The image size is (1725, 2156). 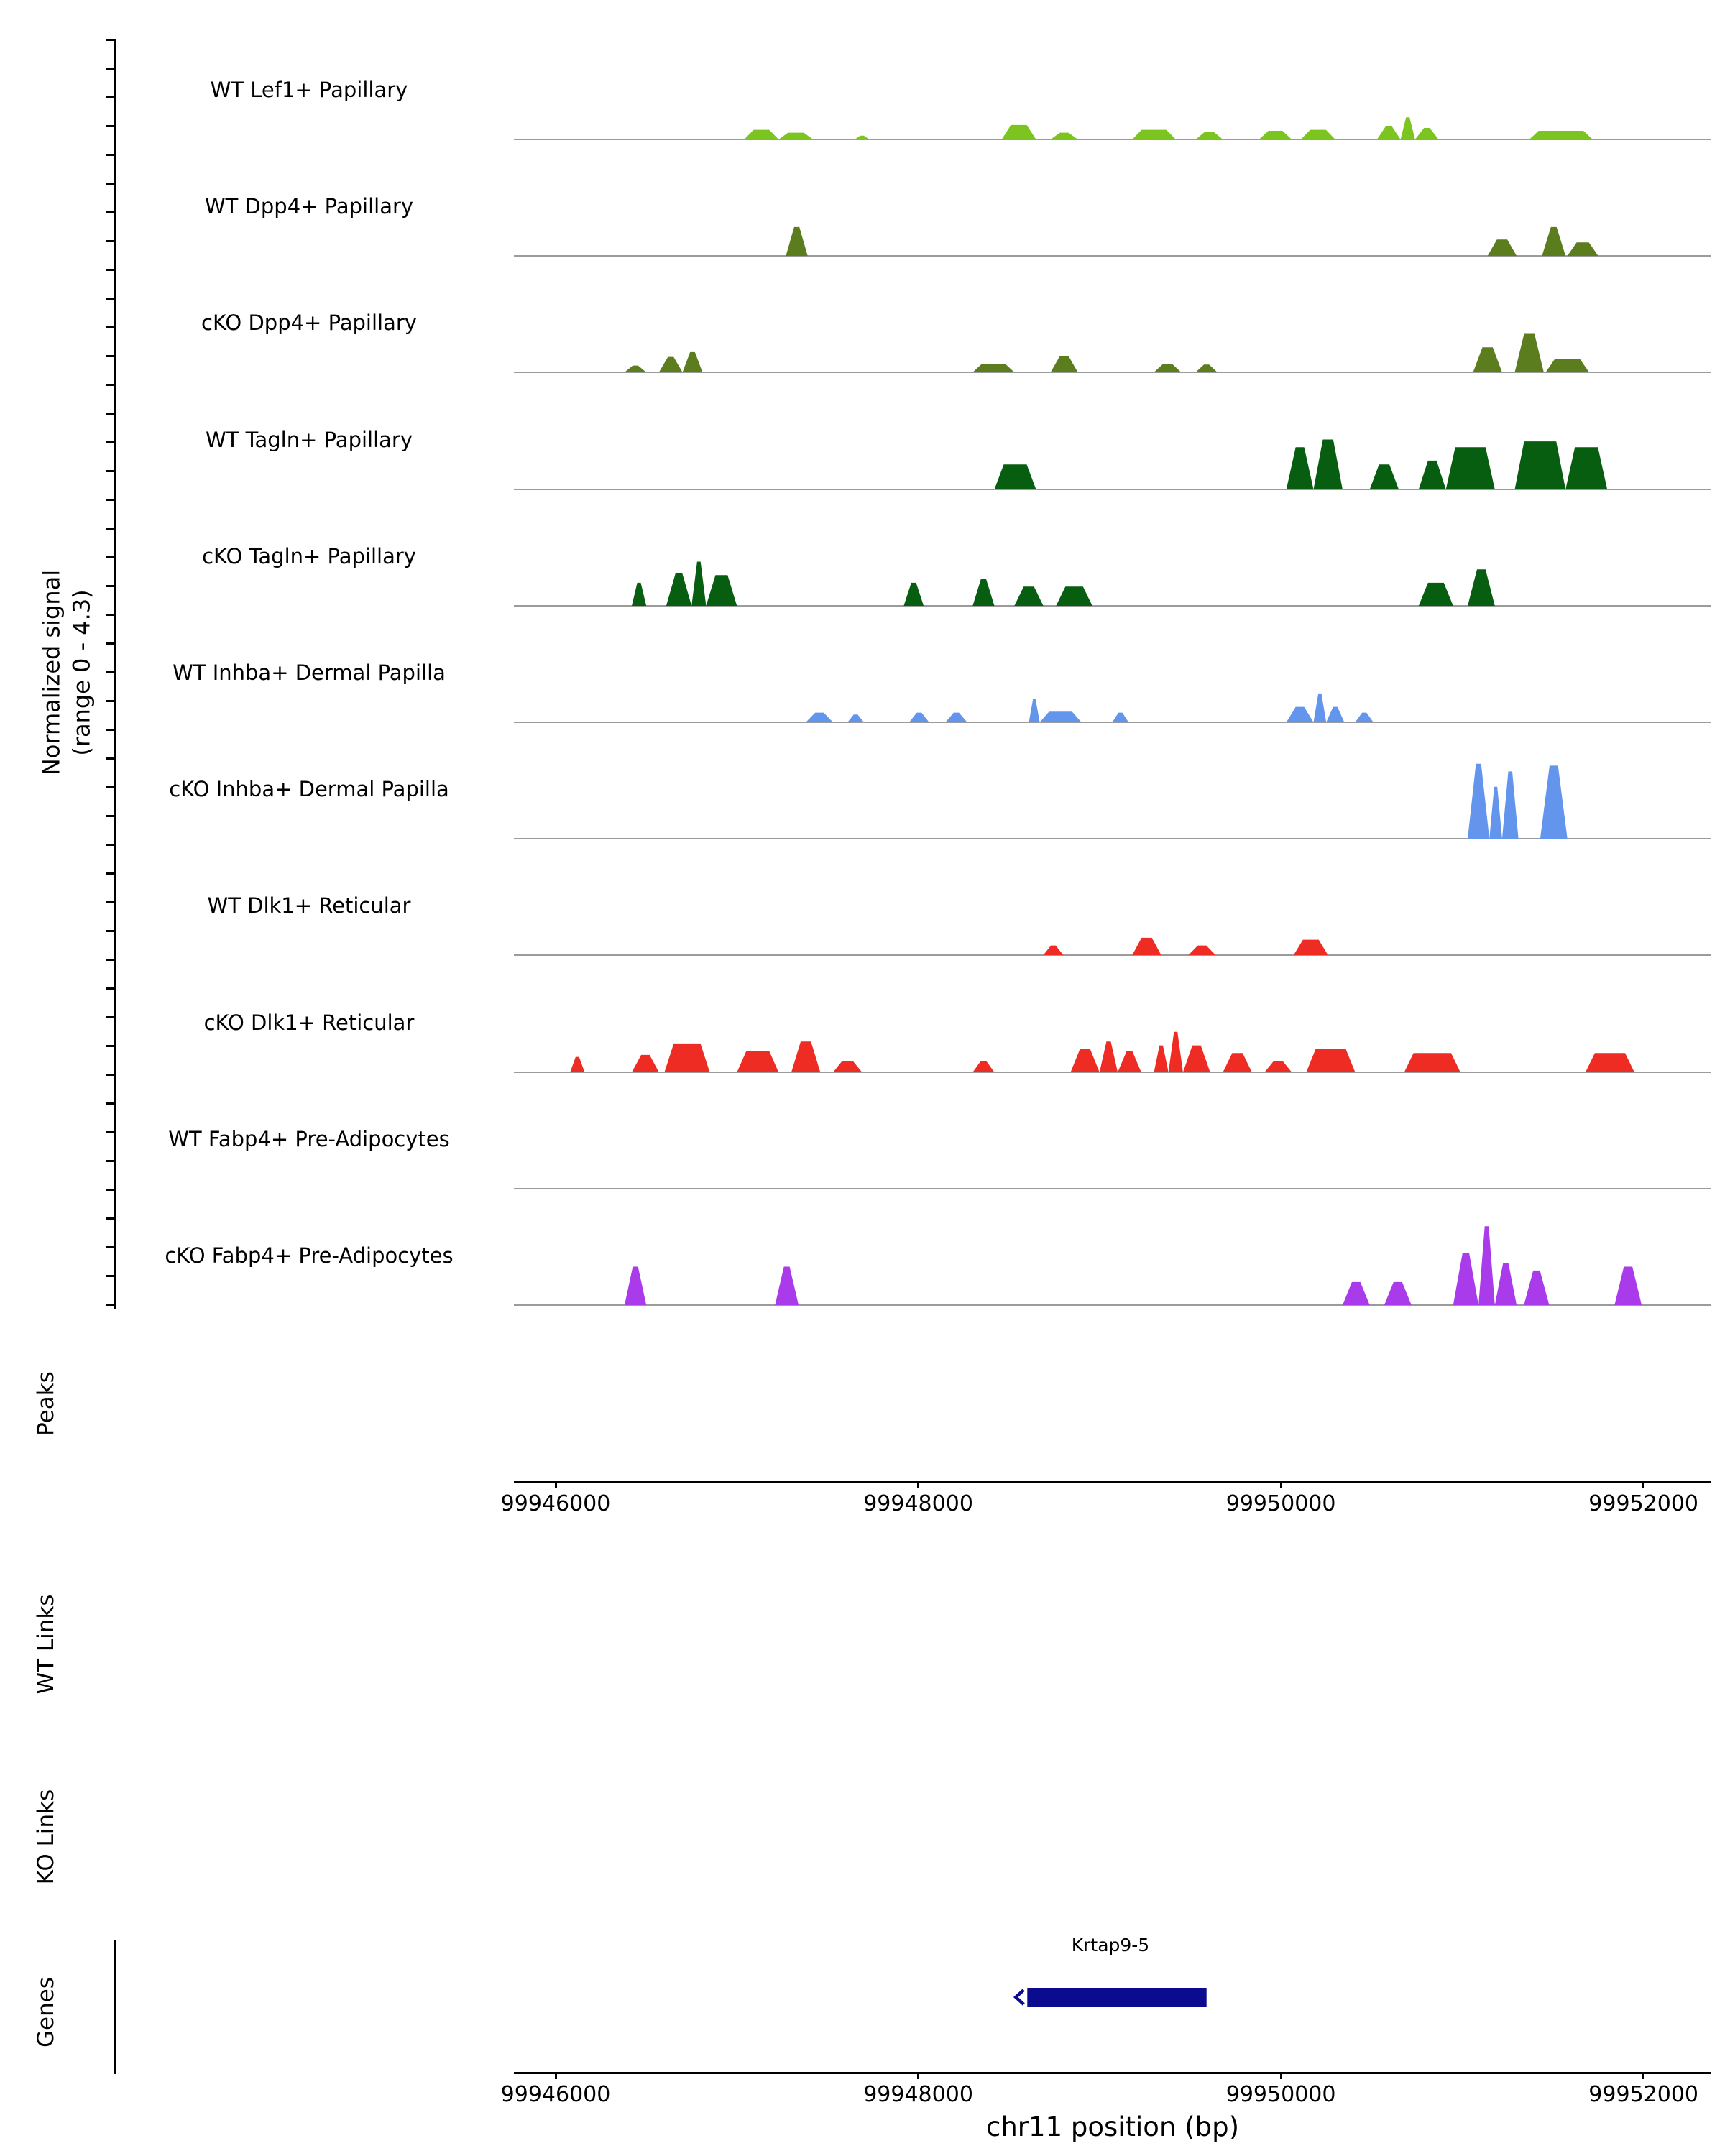 What do you see at coordinates (115, 2007) in the screenshot?
I see `genes-axis-line` at bounding box center [115, 2007].